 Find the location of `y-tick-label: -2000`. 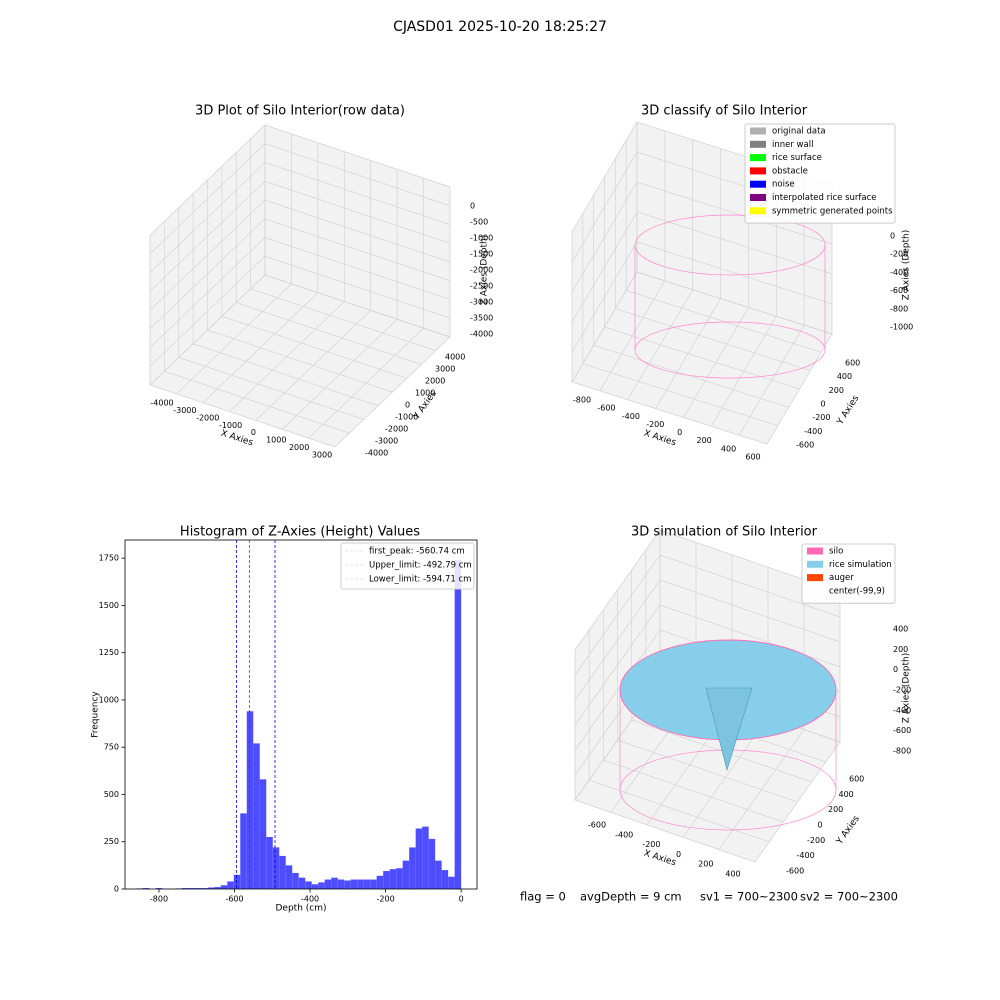

y-tick-label: -2000 is located at coordinates (396, 429).